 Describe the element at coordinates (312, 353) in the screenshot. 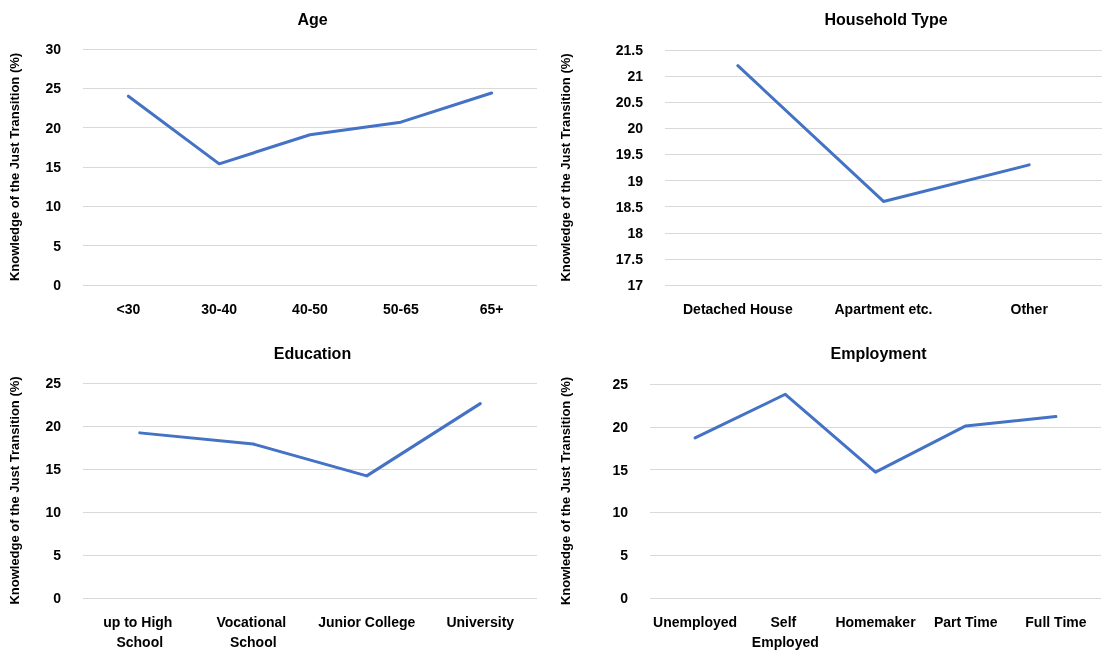

I see `chart-title: Education` at that location.